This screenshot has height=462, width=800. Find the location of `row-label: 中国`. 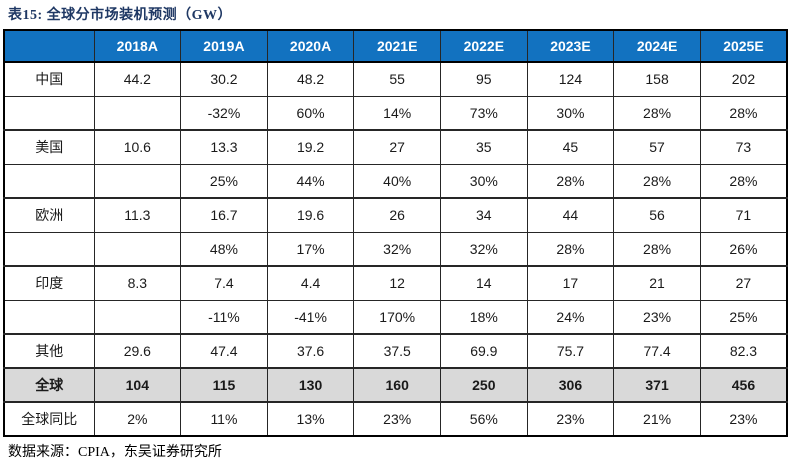

row-label: 中国 is located at coordinates (49, 79).